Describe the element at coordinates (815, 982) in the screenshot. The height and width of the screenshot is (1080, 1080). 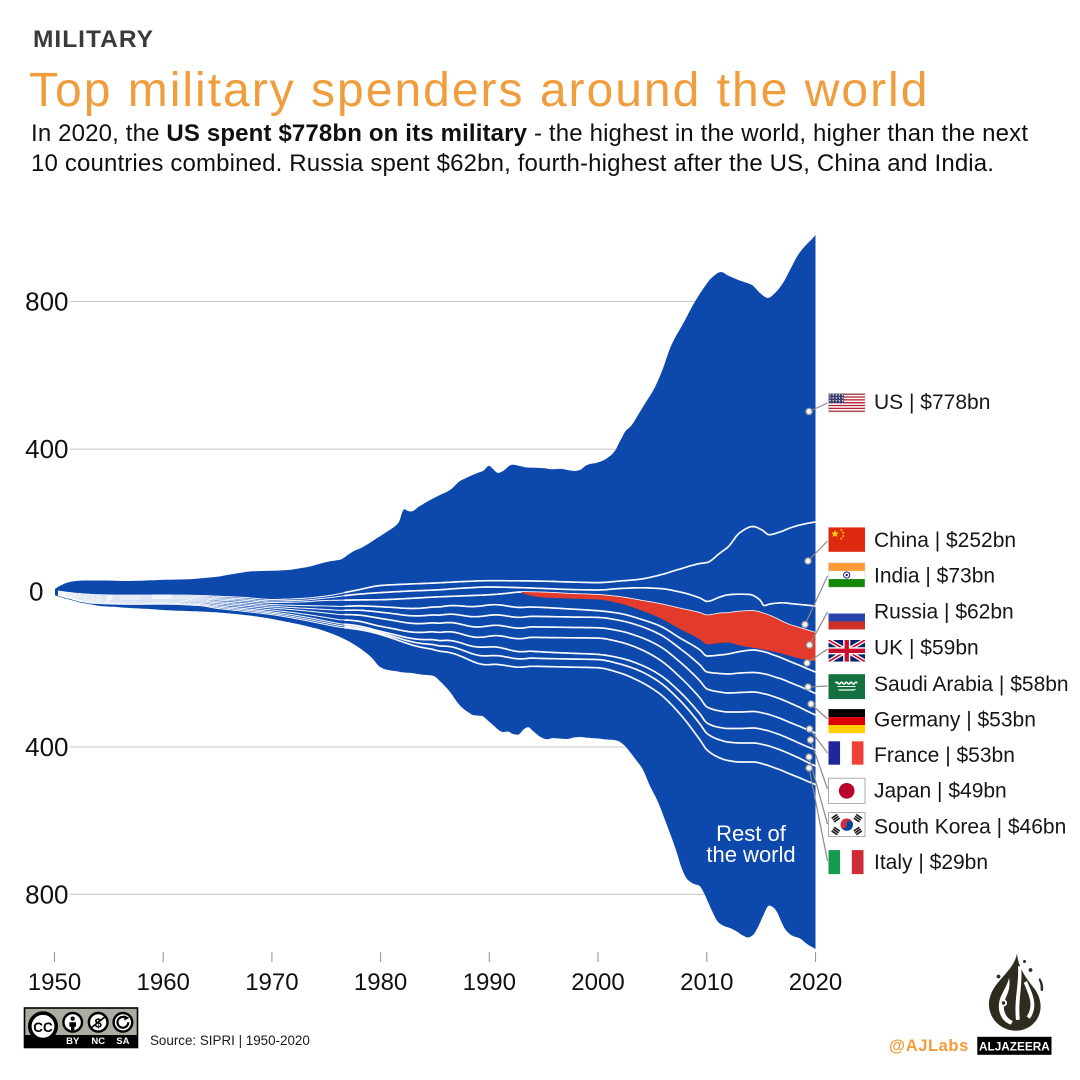
I see `svg-text: 2020` at that location.